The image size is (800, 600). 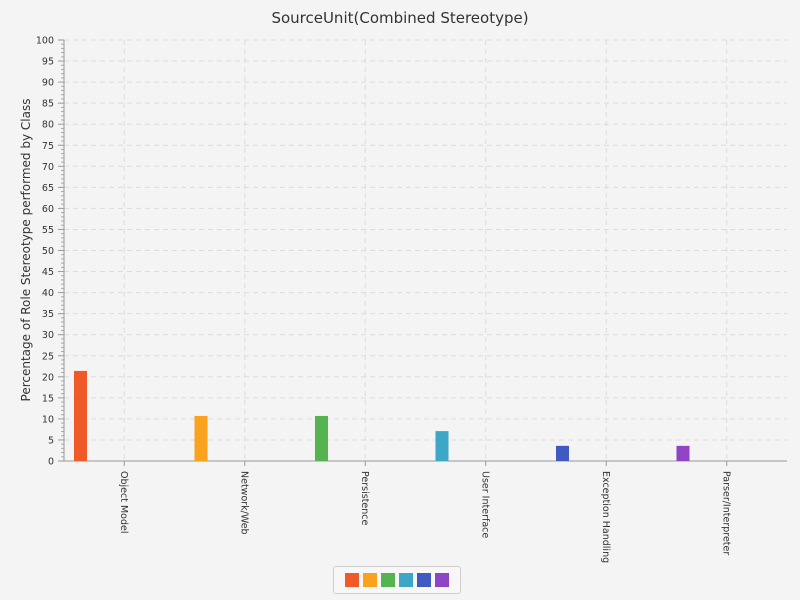 What do you see at coordinates (51, 440) in the screenshot?
I see `y-tick-label: 5` at bounding box center [51, 440].